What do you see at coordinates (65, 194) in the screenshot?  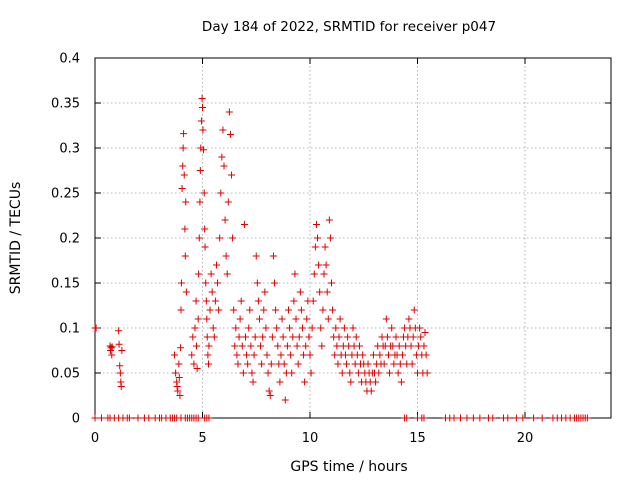 I see `y-tick-label: 0.25` at bounding box center [65, 194].